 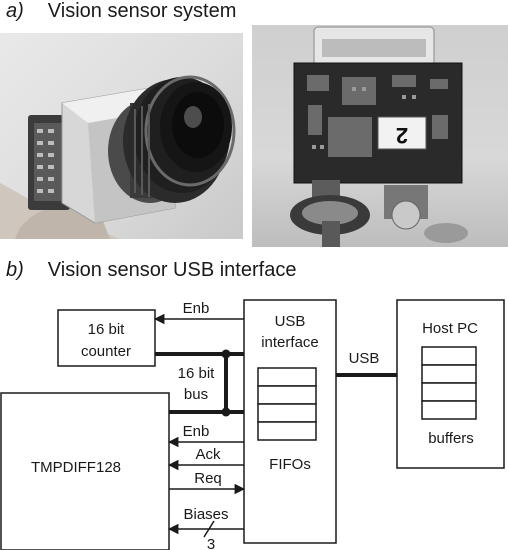 I want to click on section-a-letter: a), so click(x=15, y=11).